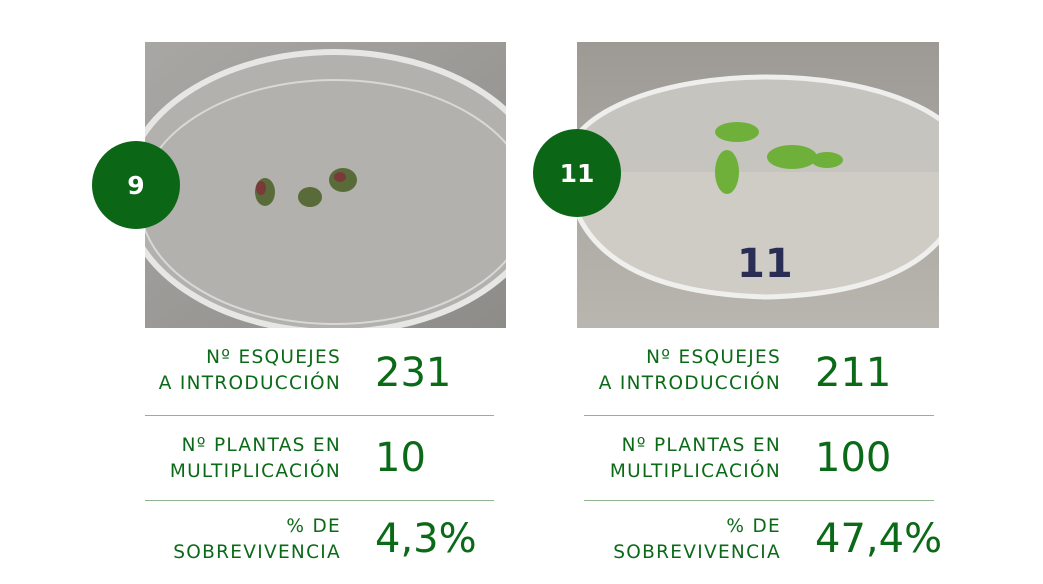  What do you see at coordinates (413, 373) in the screenshot?
I see `stat-value: 231` at bounding box center [413, 373].